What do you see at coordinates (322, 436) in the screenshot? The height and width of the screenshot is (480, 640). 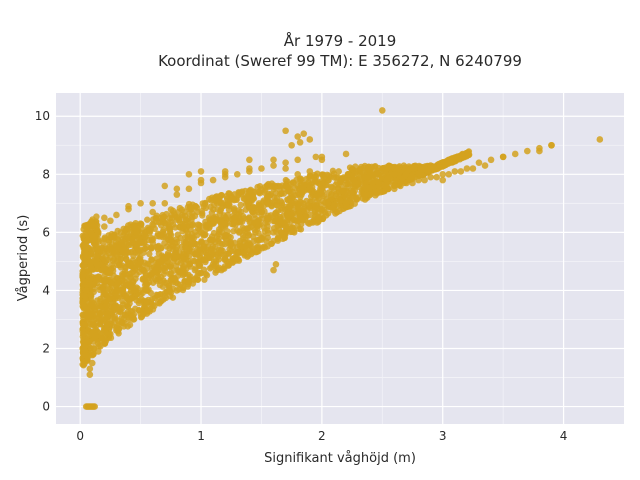 I see `x-tick-label: 2` at bounding box center [322, 436].